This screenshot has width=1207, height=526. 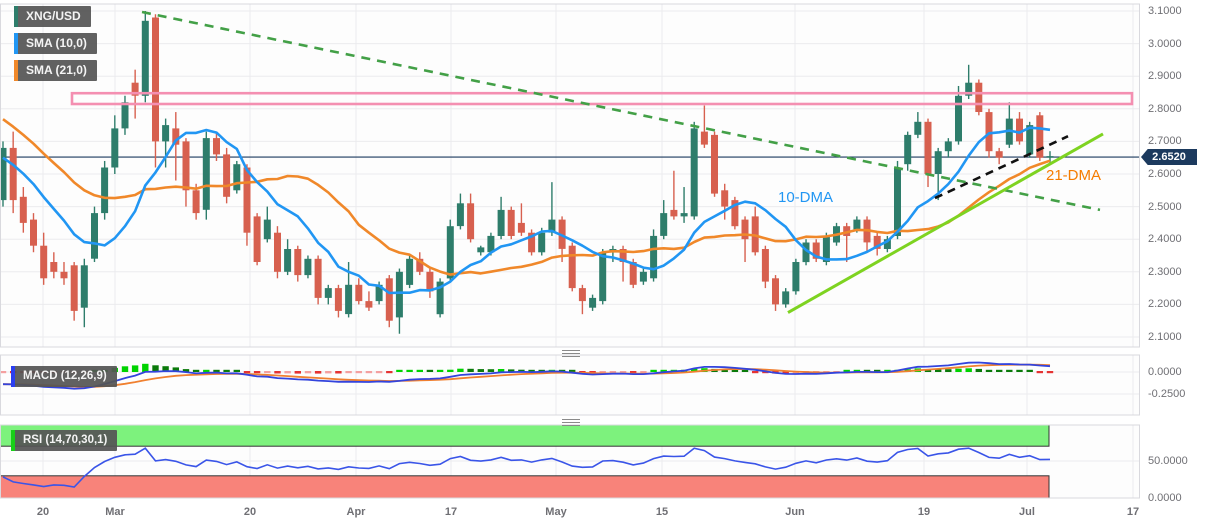 What do you see at coordinates (806, 197) in the screenshot?
I see `dma10-annotation: 10-DMA` at bounding box center [806, 197].